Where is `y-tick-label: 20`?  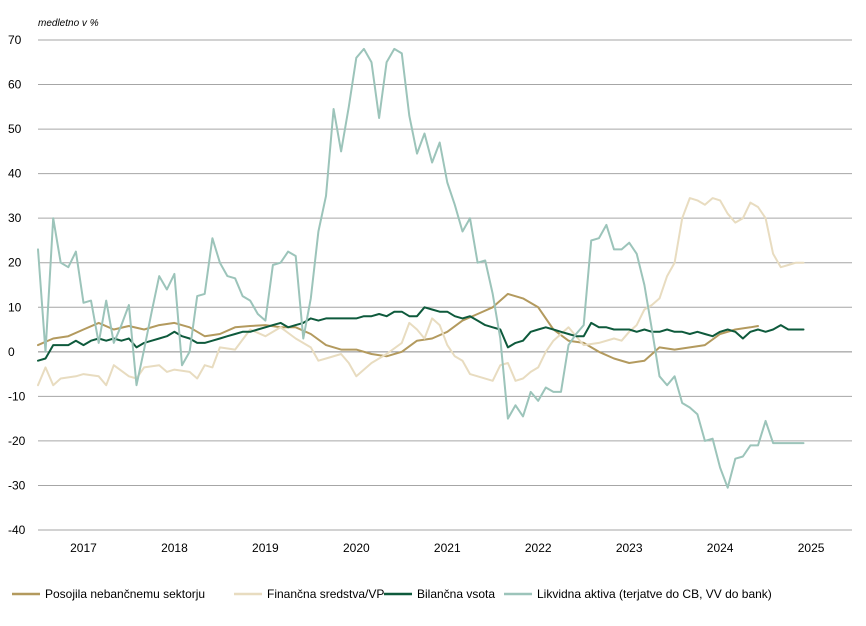 y-tick-label: 20 is located at coordinates (15, 263).